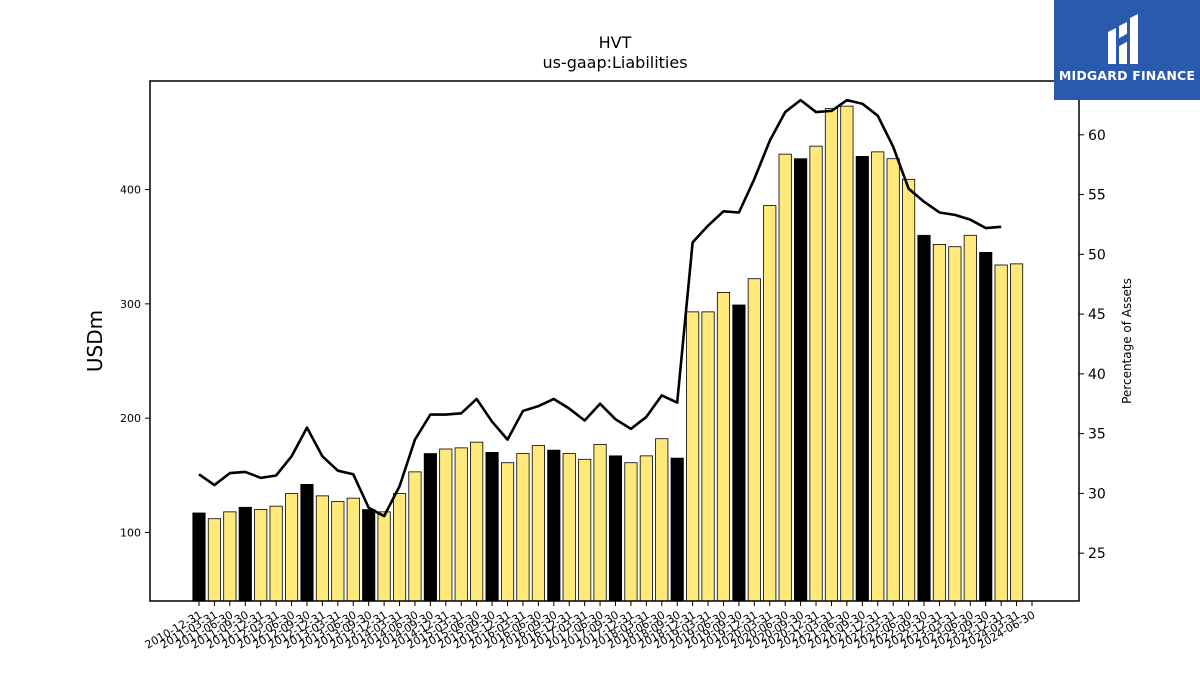  What do you see at coordinates (130, 304) in the screenshot?
I see `y-tick-label-300: 300` at bounding box center [130, 304].